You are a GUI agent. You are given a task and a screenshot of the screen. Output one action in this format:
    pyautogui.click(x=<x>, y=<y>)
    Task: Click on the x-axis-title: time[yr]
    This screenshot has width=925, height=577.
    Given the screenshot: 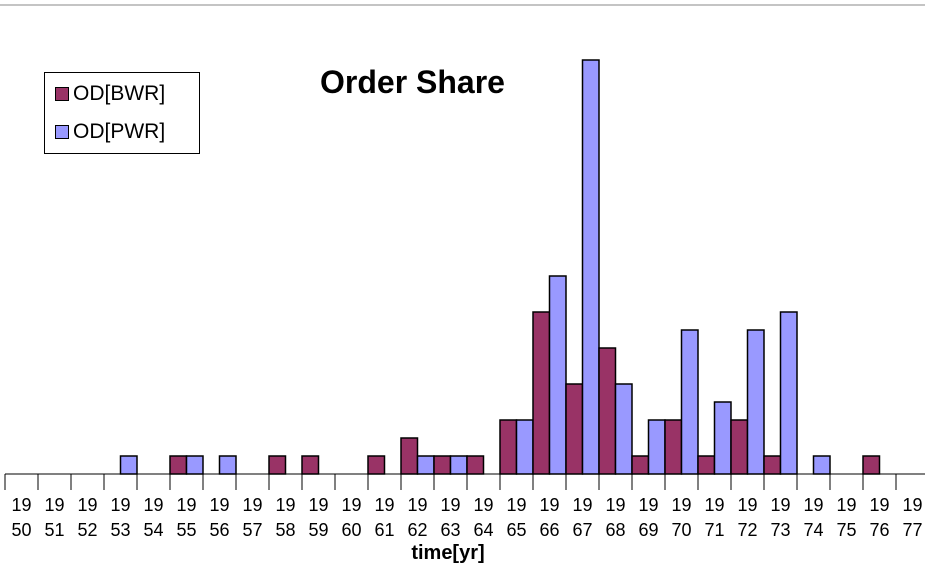 What is the action you would take?
    pyautogui.click(x=448, y=553)
    